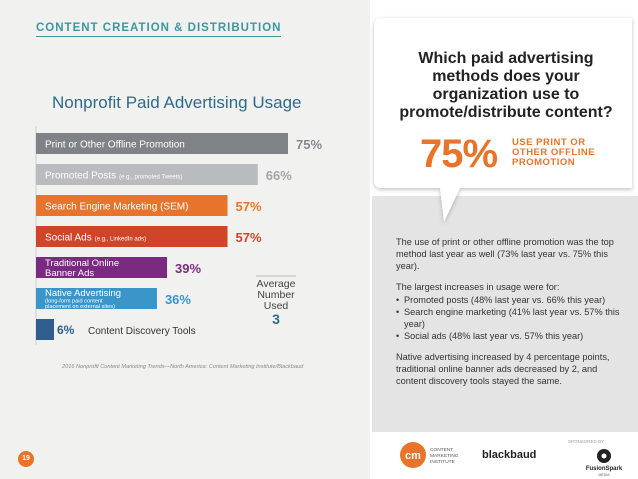  Describe the element at coordinates (276, 284) in the screenshot. I see `average-line1: Average` at that location.